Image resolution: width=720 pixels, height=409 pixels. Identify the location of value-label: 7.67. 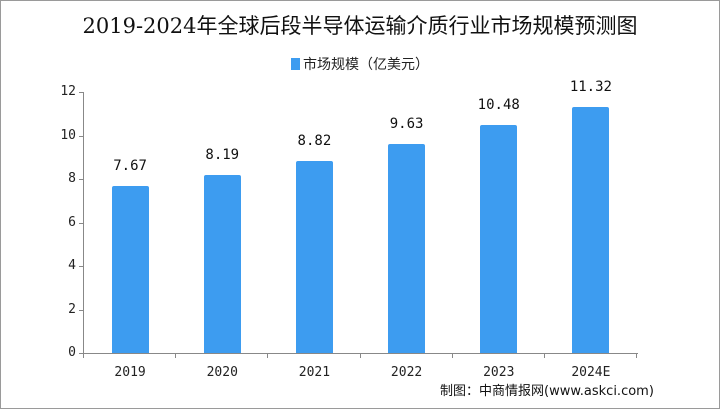
(130, 166).